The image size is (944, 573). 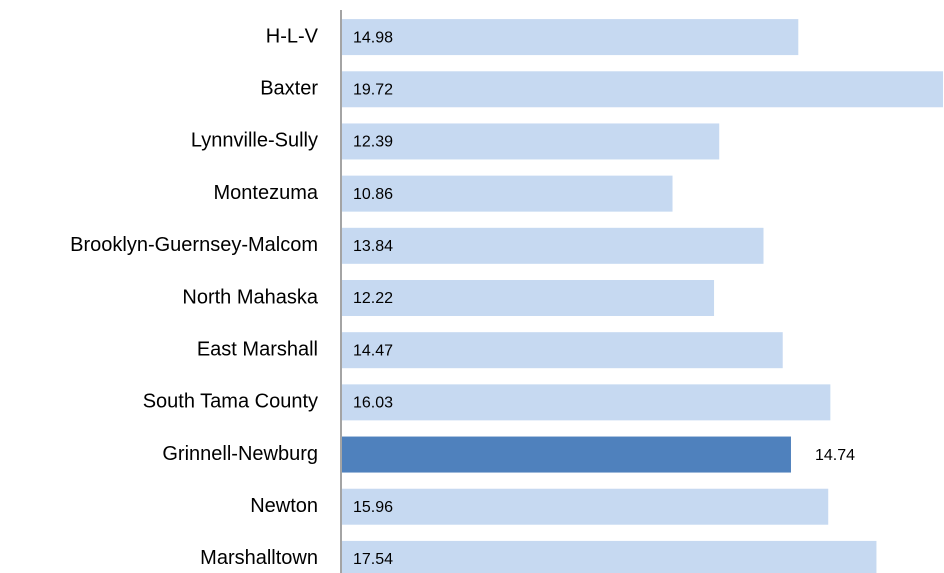 I want to click on y-tick-label: Marshalltown, so click(x=259, y=558).